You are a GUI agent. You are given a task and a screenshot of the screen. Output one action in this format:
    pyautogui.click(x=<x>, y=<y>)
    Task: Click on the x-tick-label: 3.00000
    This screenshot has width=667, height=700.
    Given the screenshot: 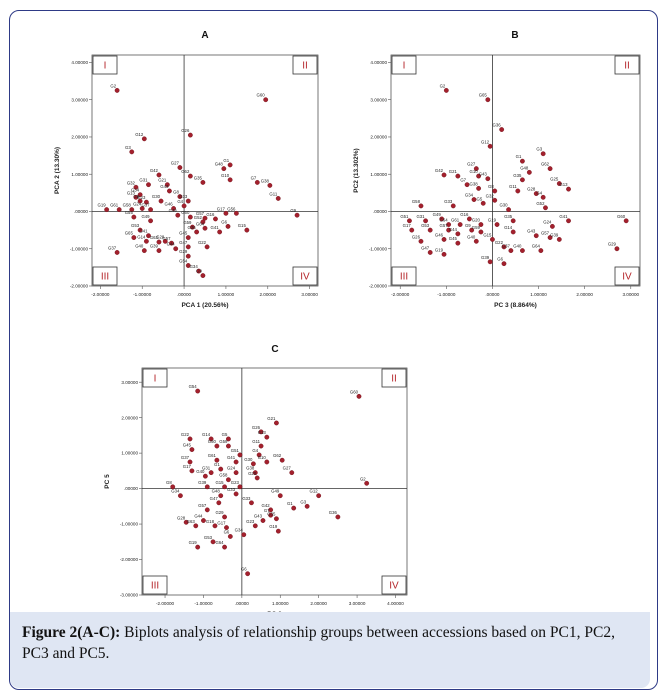 What is the action you would take?
    pyautogui.click(x=630, y=294)
    